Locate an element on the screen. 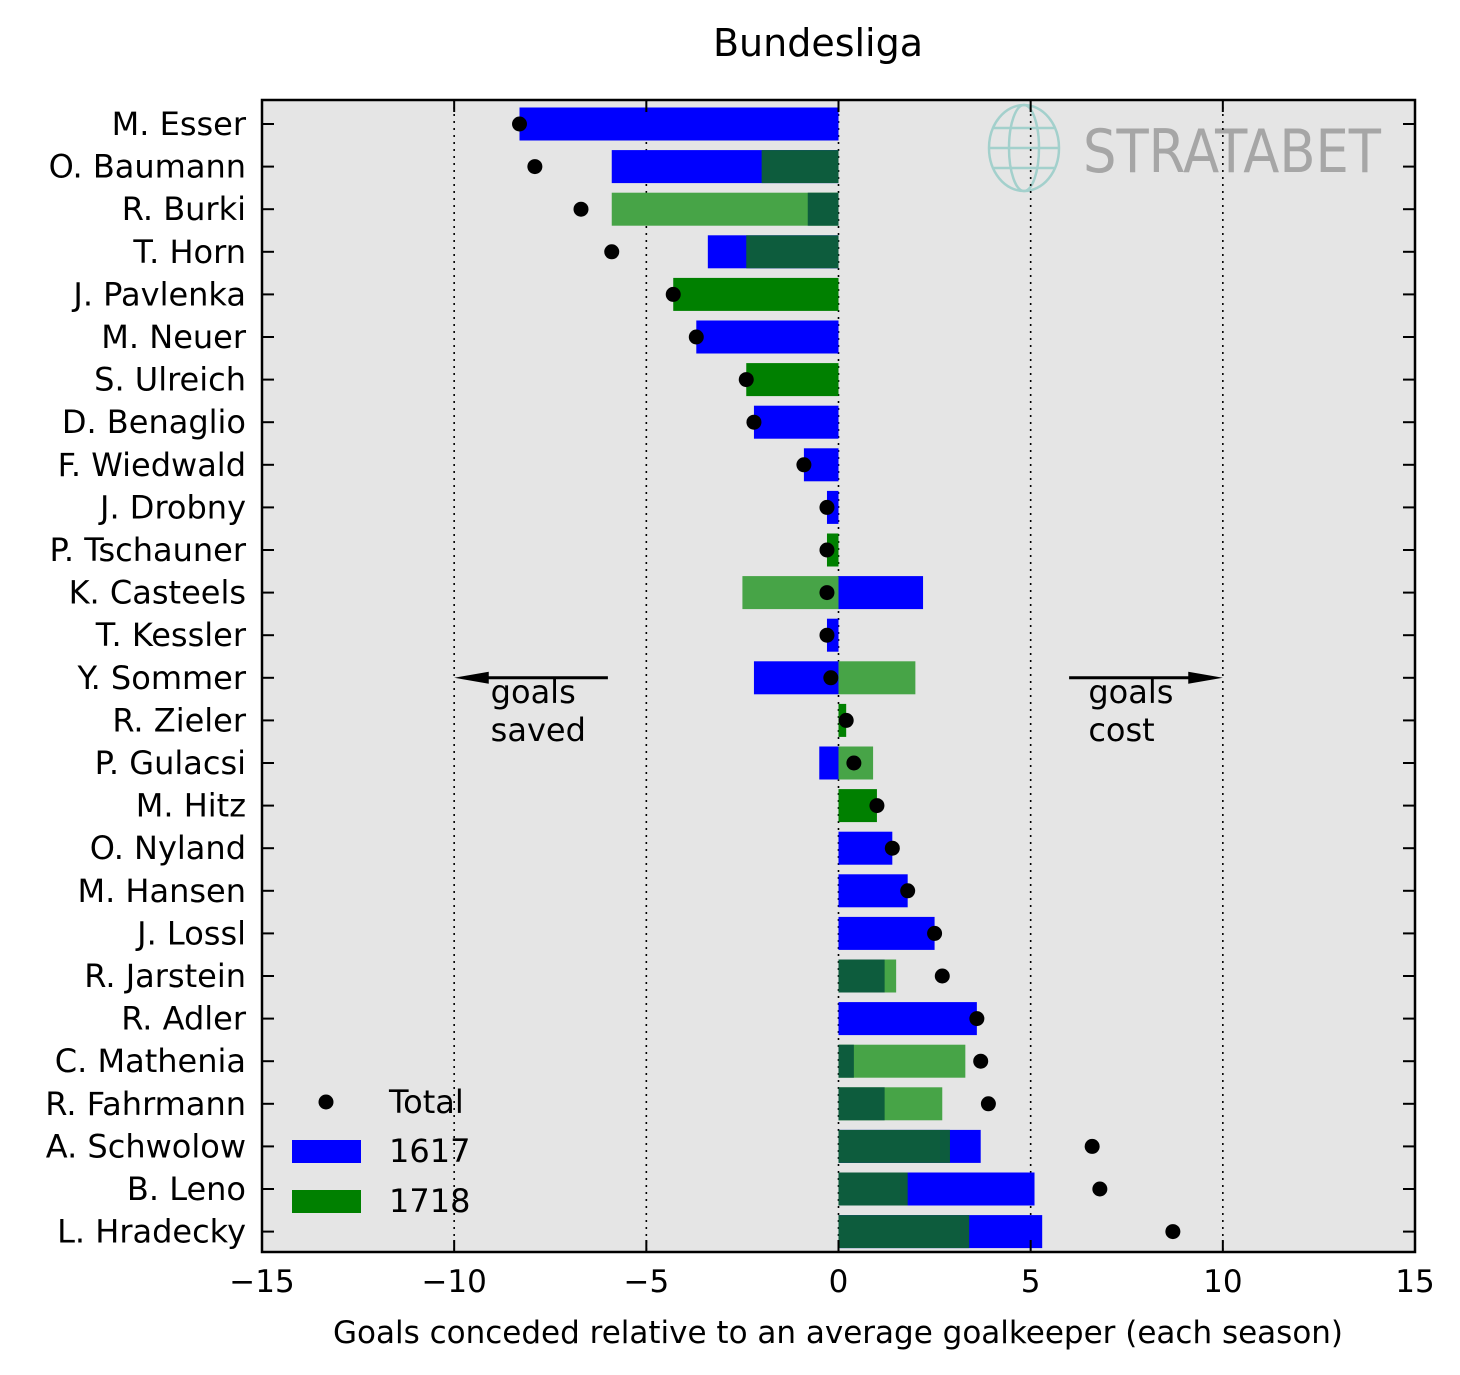 This screenshot has width=1460, height=1375. x-tick-label: 0 is located at coordinates (839, 1282).